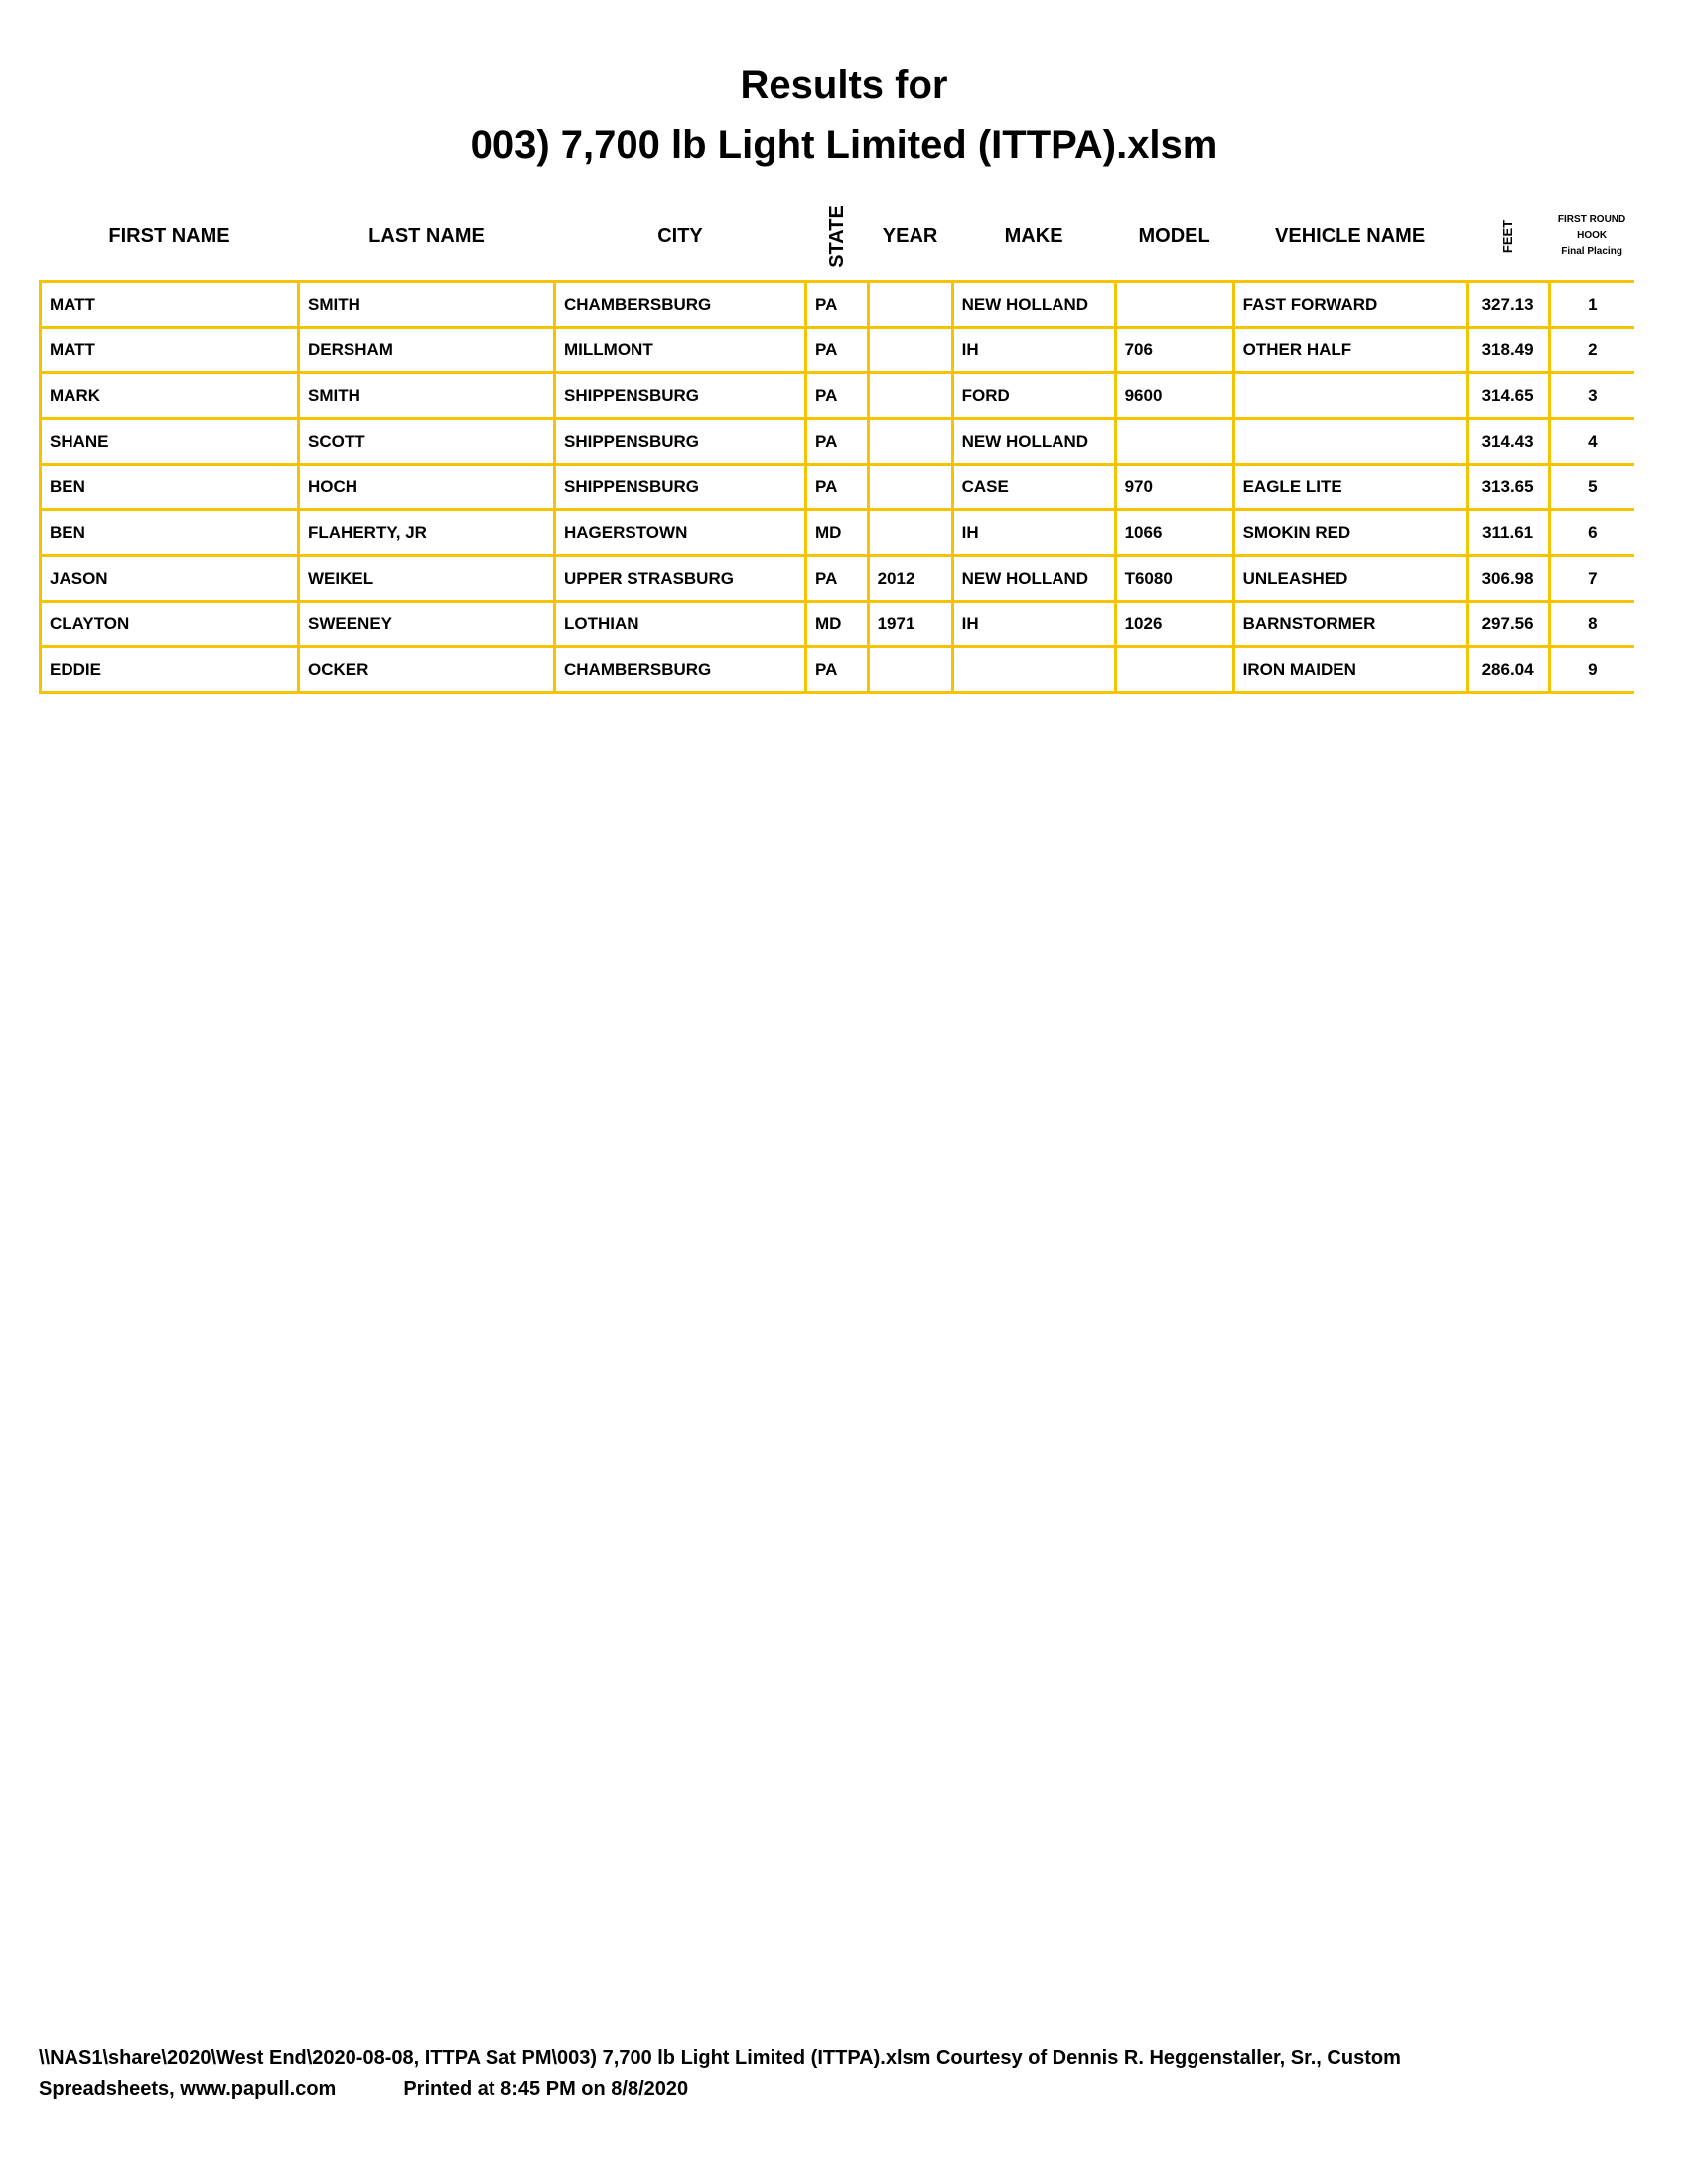  I want to click on cell-vehicle-name: BARNSTORMER, so click(1350, 624).